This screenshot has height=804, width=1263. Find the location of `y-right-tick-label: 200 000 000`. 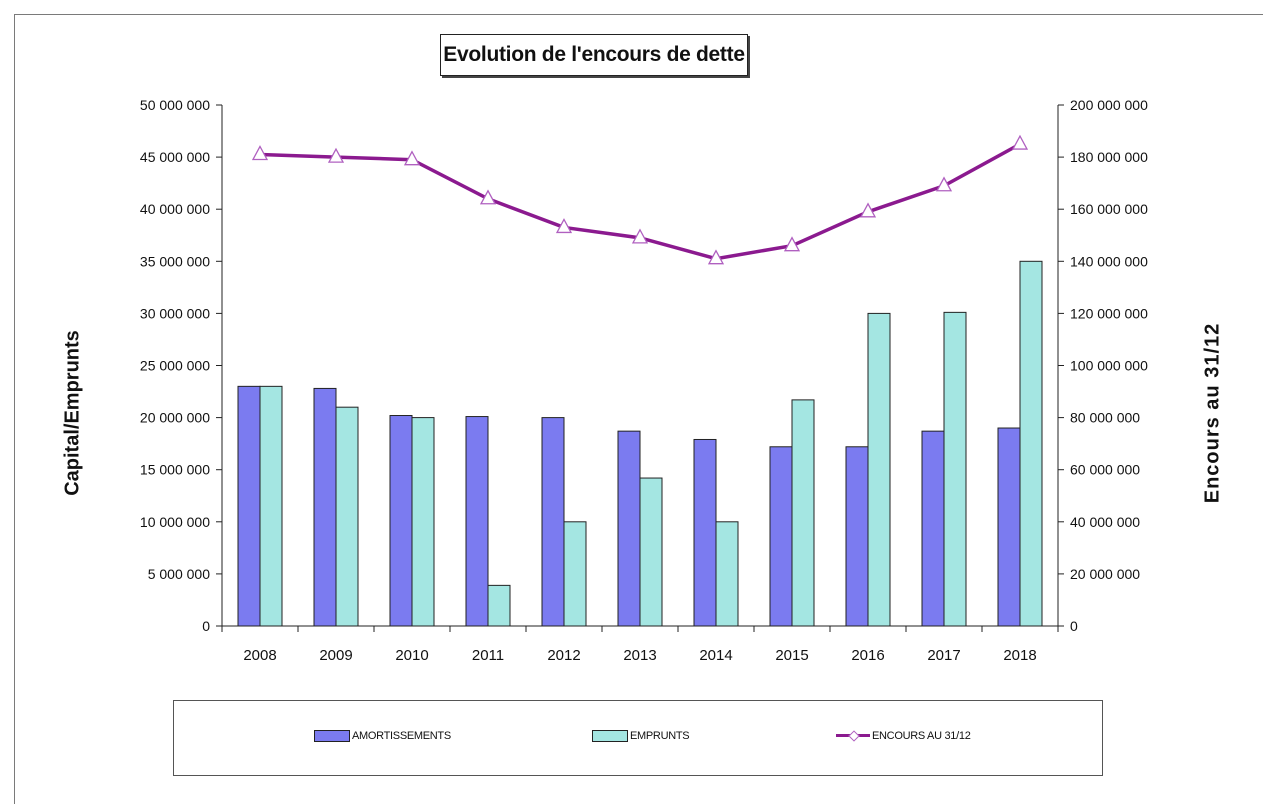

y-right-tick-label: 200 000 000 is located at coordinates (1109, 105).